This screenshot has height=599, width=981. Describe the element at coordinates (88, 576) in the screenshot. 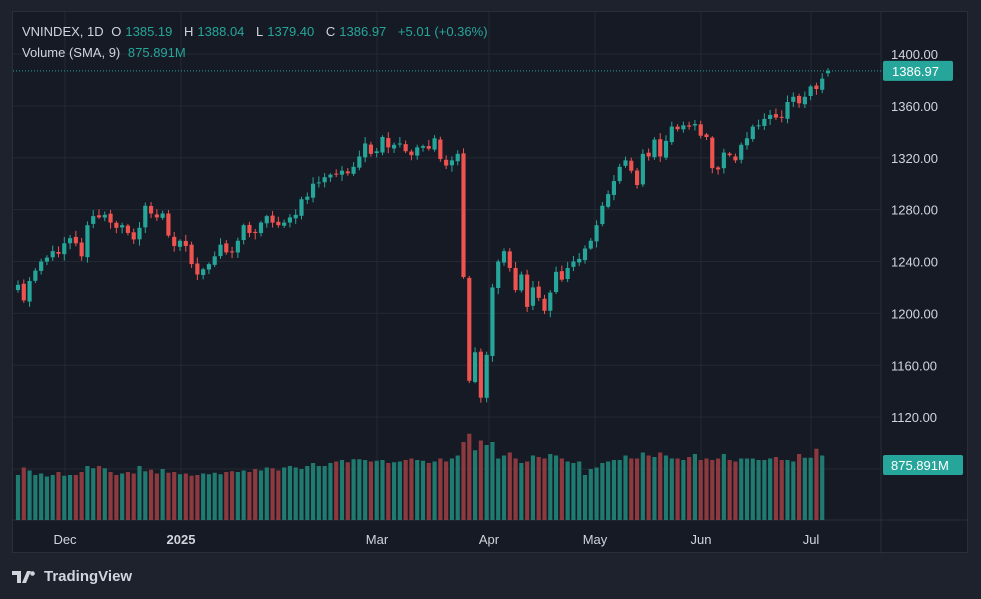

I see `brand-label: TradingView` at that location.